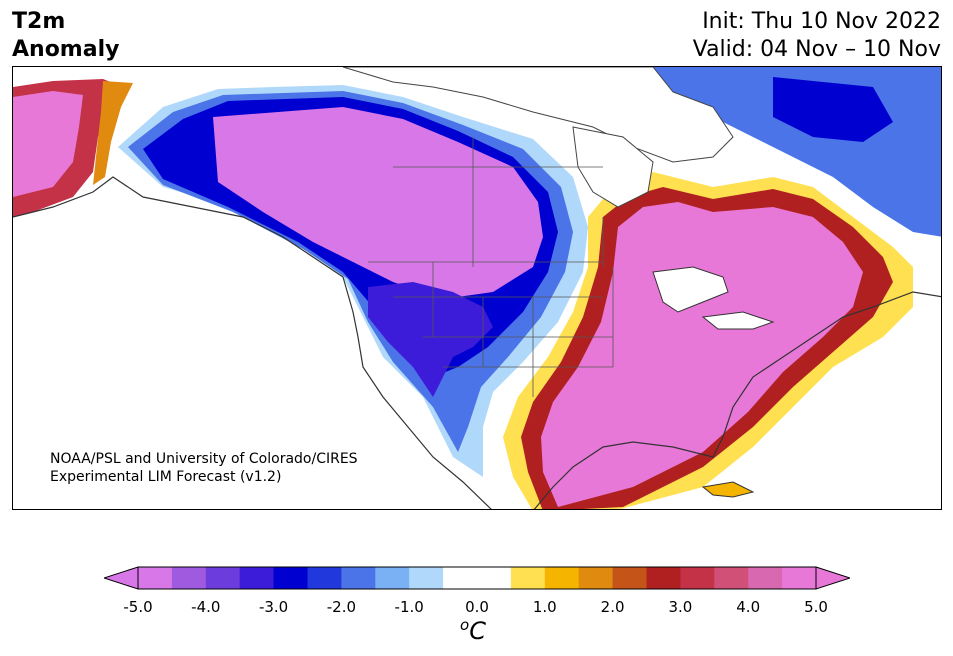 The image size is (953, 656). Describe the element at coordinates (66, 49) in the screenshot. I see `quantity-label: Anomaly` at that location.